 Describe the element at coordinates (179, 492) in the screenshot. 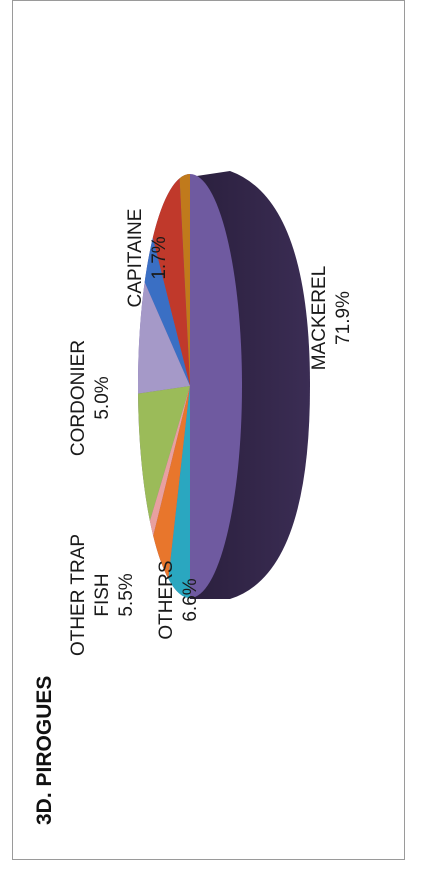

I see `slice-others` at that location.